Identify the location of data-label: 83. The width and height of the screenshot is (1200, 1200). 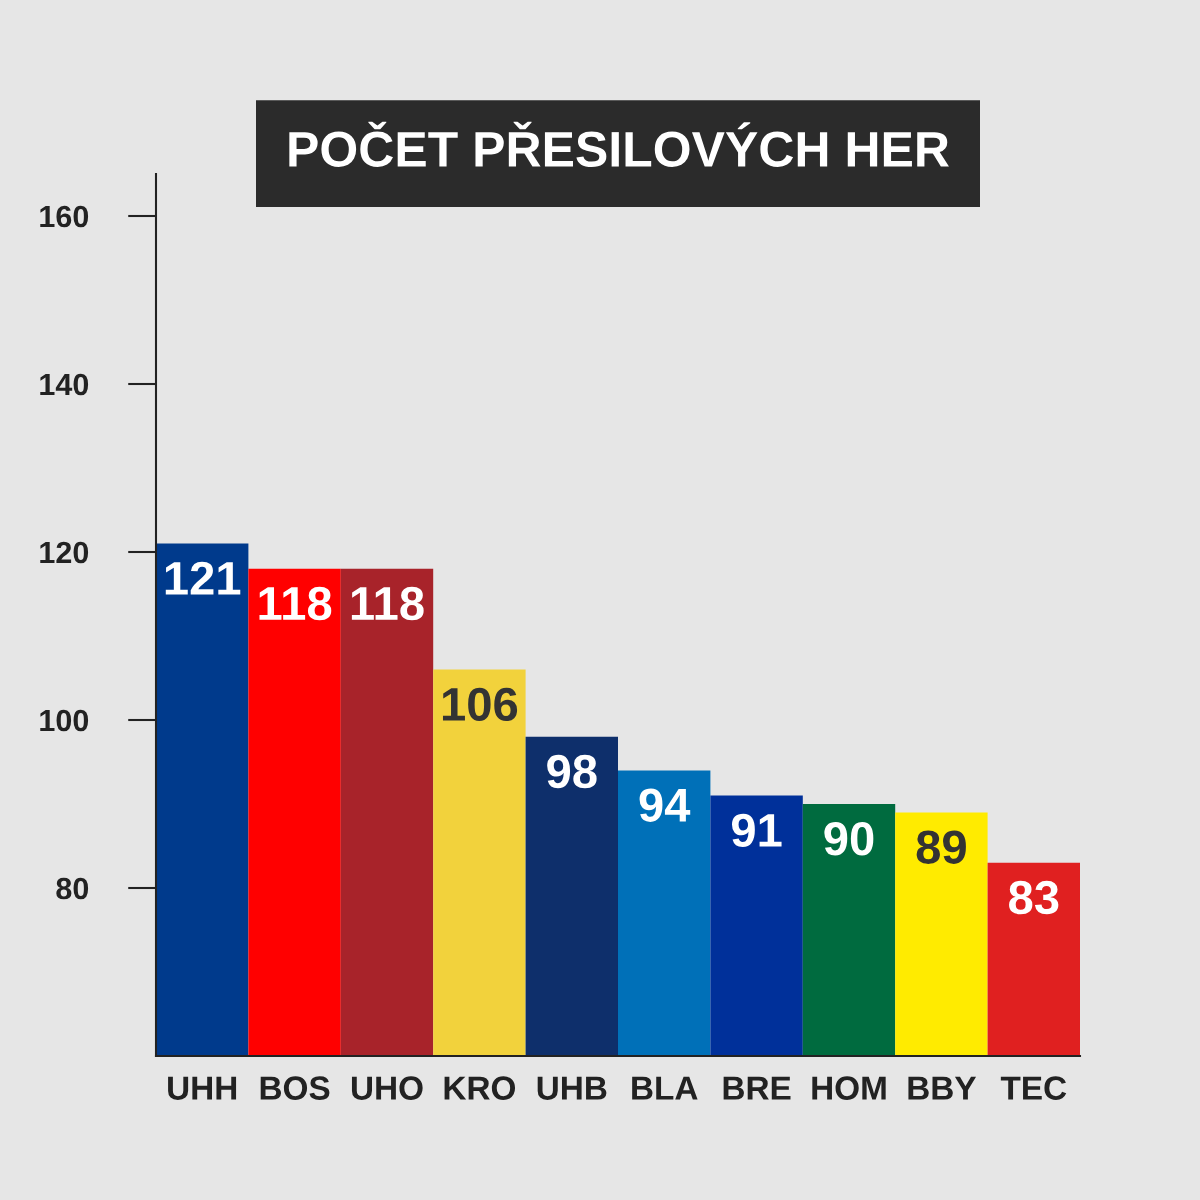
(1034, 897).